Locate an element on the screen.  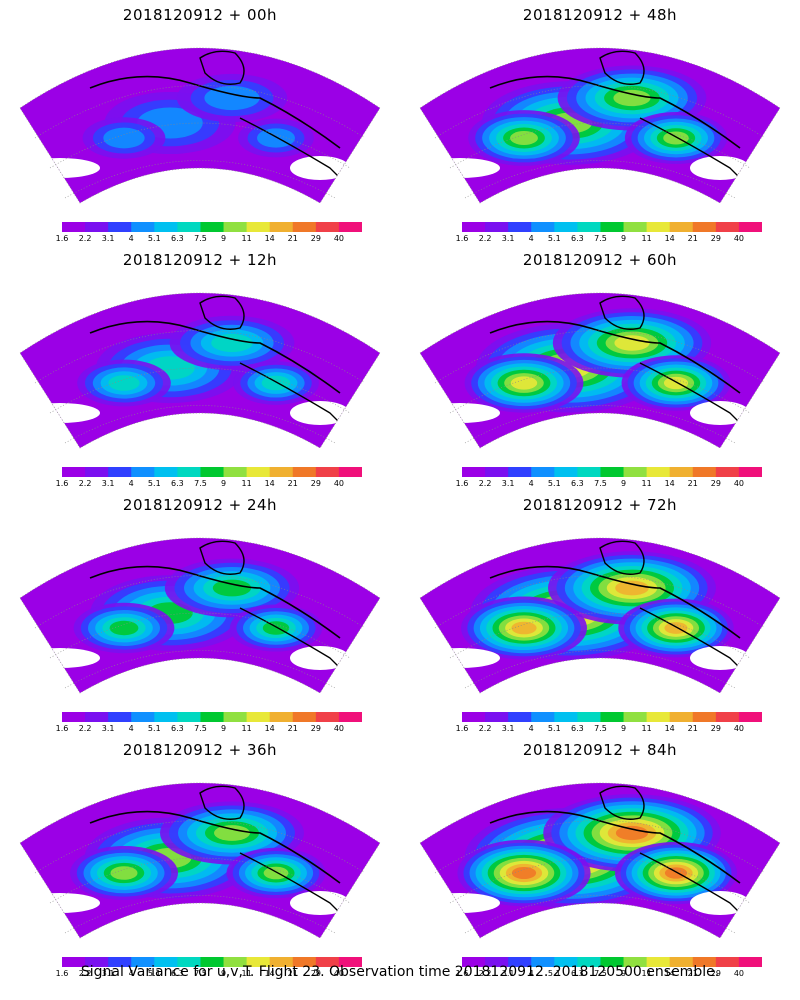
panel-title: 2018120912 + 72h is located at coordinates (600, 505).